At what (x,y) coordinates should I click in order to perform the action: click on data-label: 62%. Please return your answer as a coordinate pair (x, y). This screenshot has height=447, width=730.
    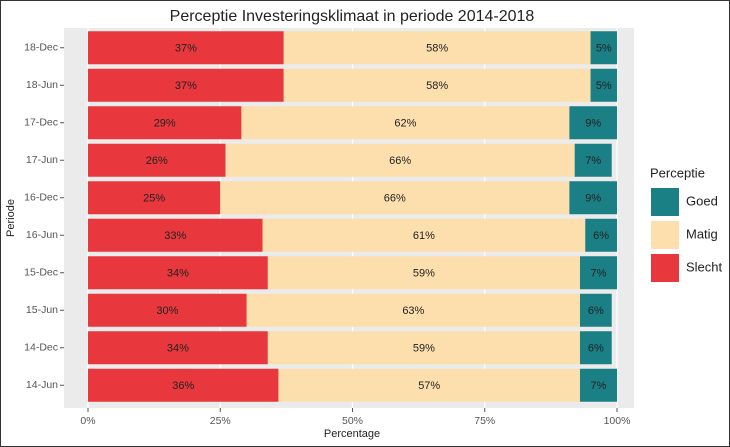
    Looking at the image, I should click on (405, 124).